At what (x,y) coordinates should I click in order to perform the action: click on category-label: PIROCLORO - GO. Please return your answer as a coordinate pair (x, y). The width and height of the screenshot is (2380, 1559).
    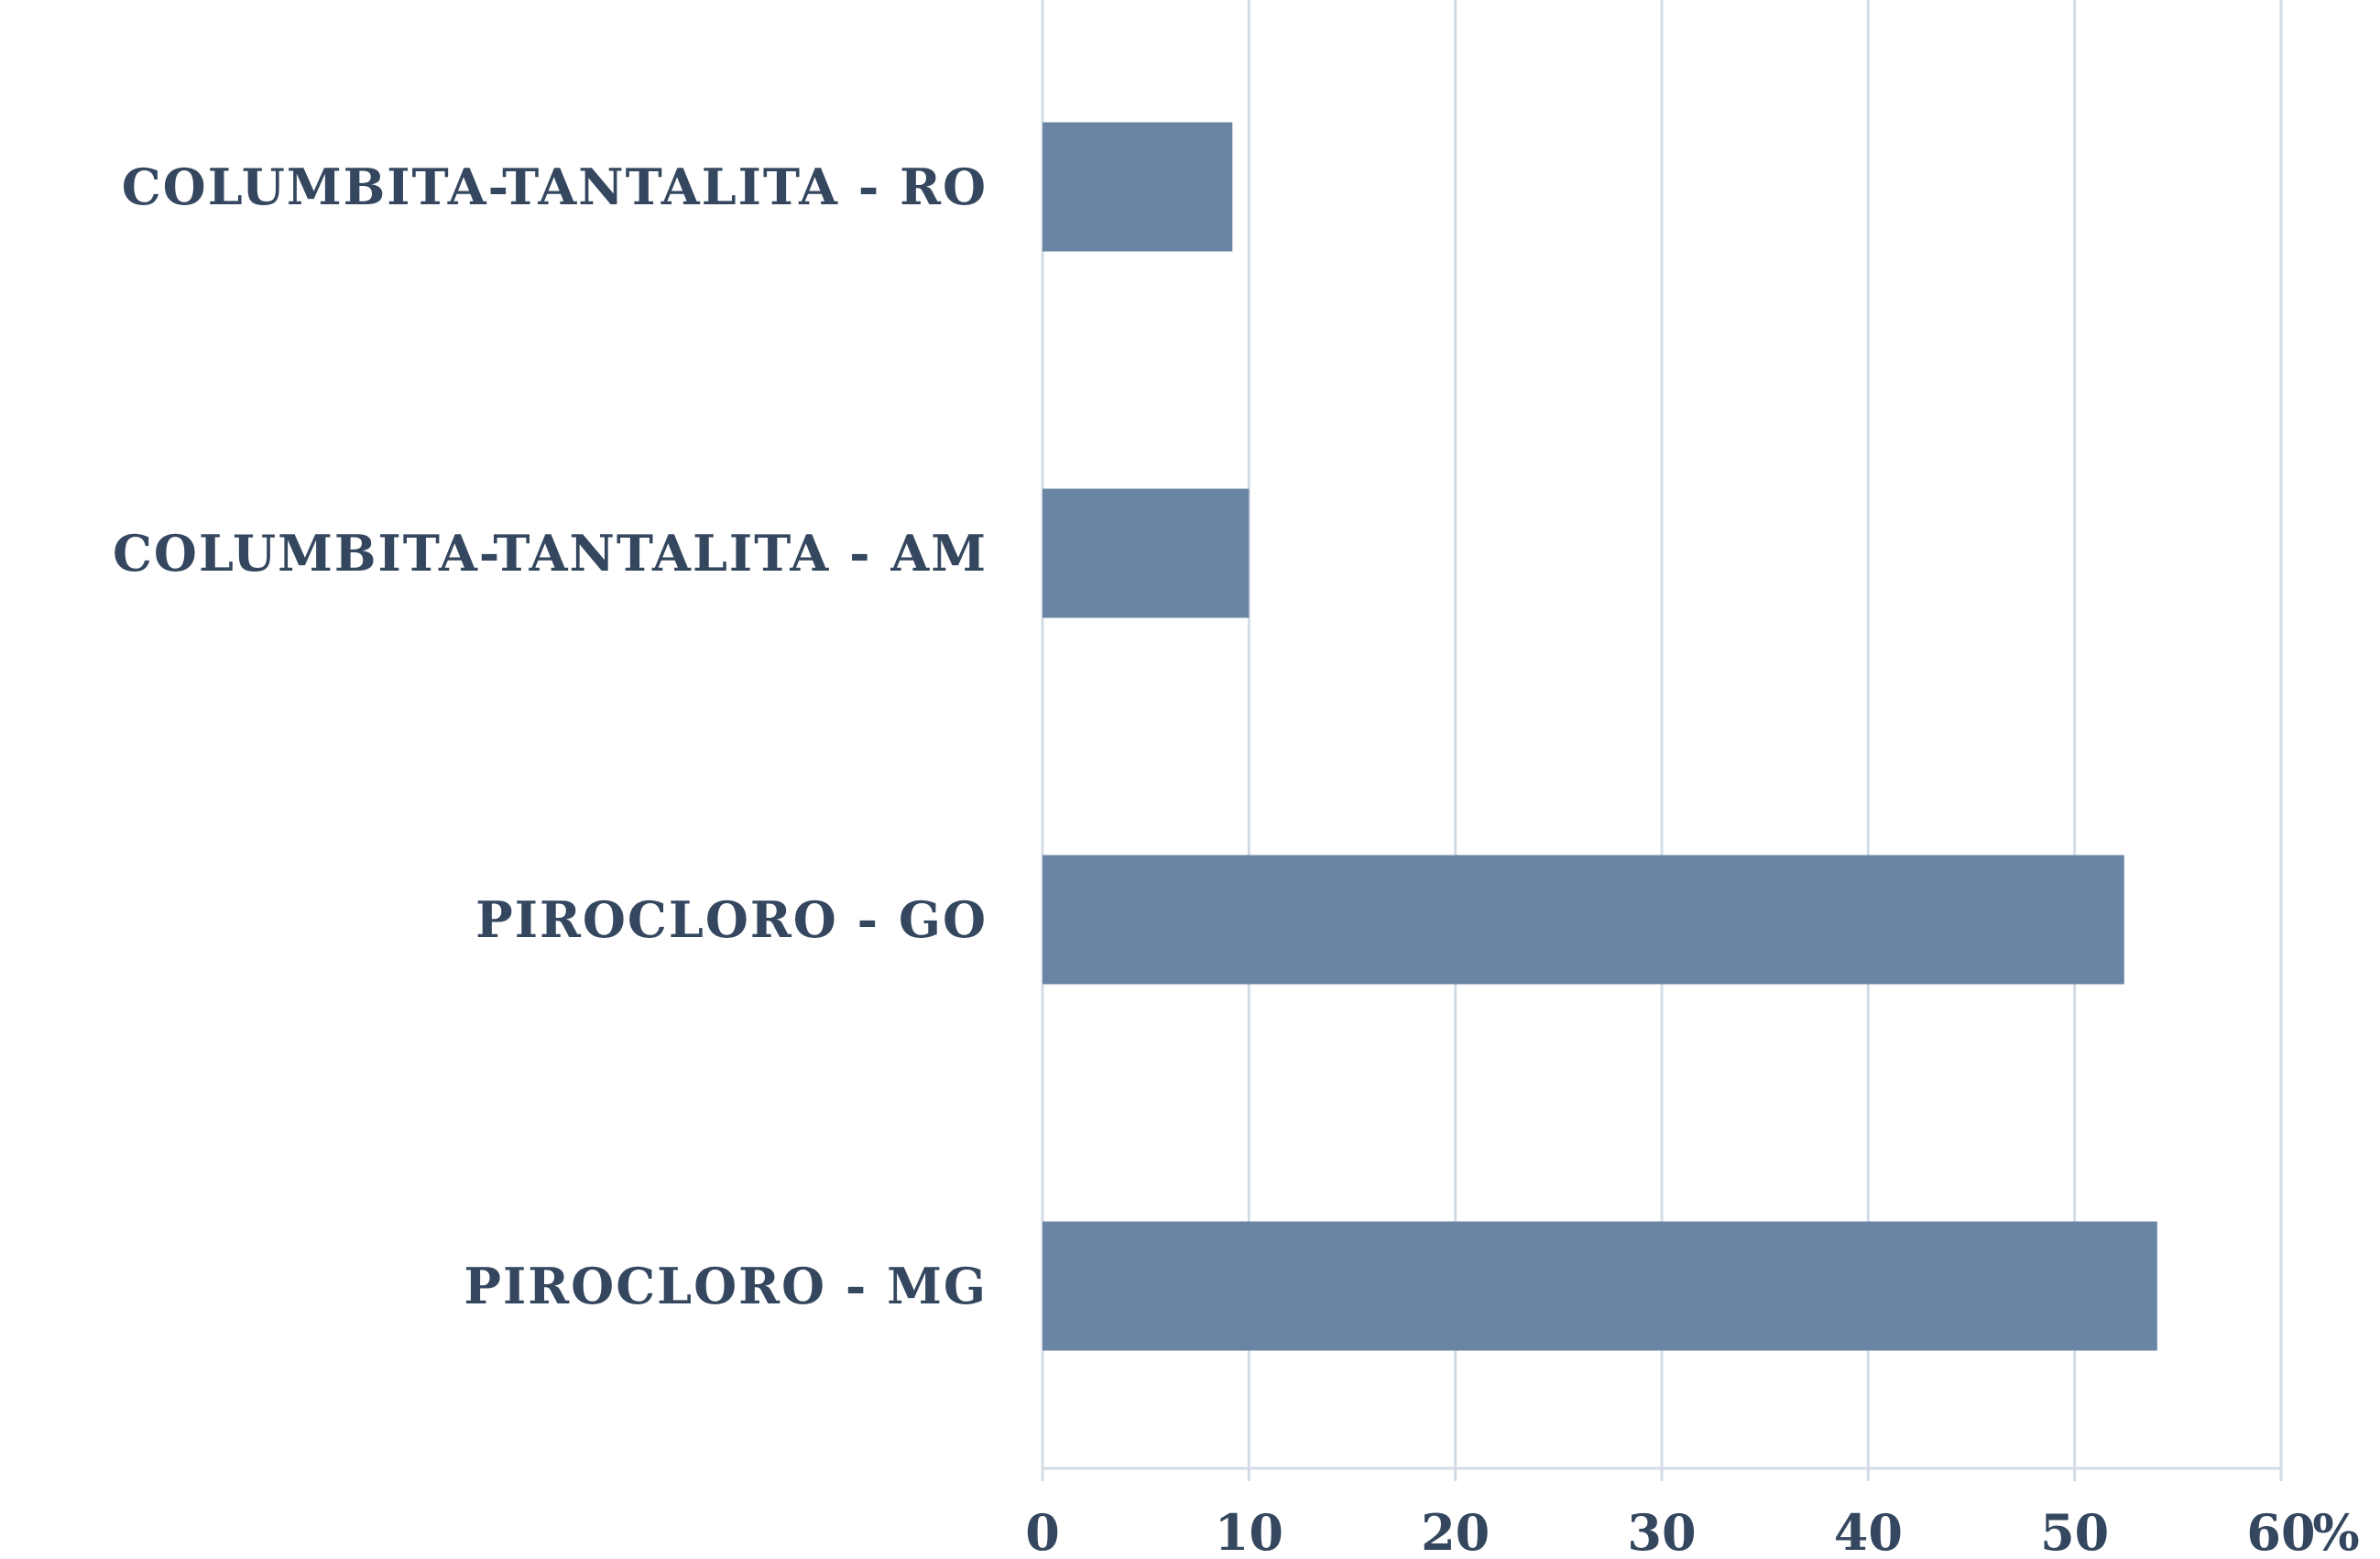
    Looking at the image, I should click on (731, 920).